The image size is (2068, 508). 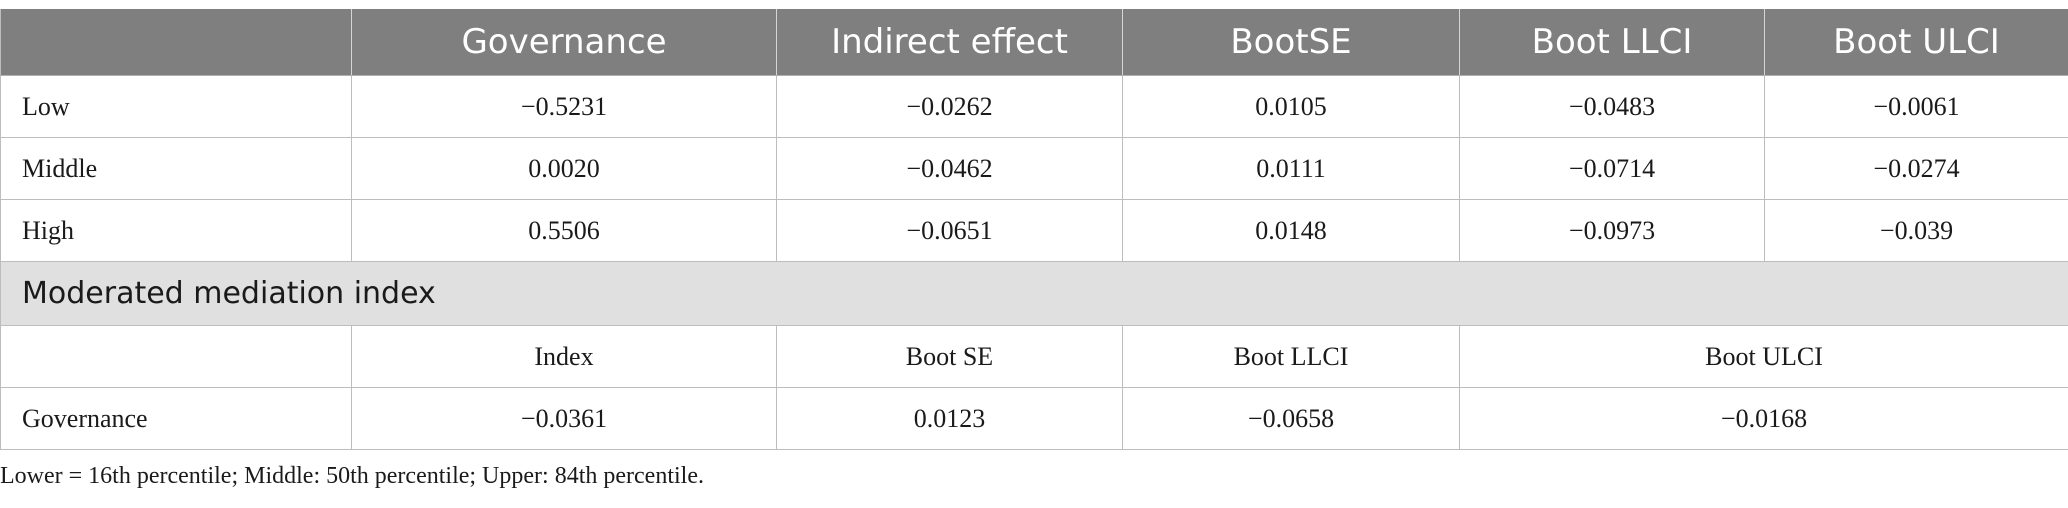 I want to click on table-cell: 0.0020, so click(x=564, y=168).